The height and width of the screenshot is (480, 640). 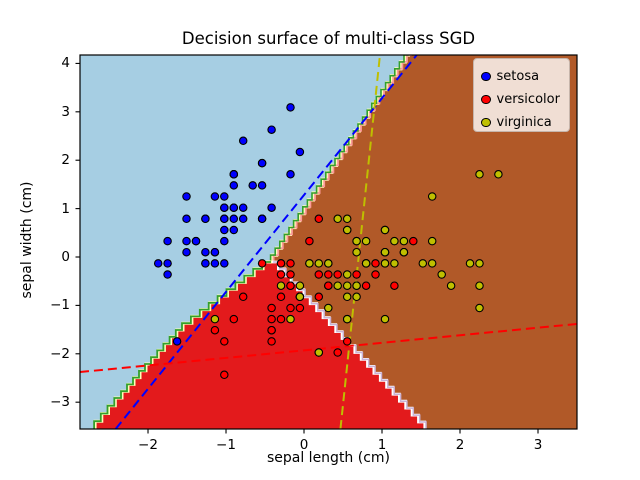 What do you see at coordinates (382, 445) in the screenshot?
I see `x-tick-label: 1` at bounding box center [382, 445].